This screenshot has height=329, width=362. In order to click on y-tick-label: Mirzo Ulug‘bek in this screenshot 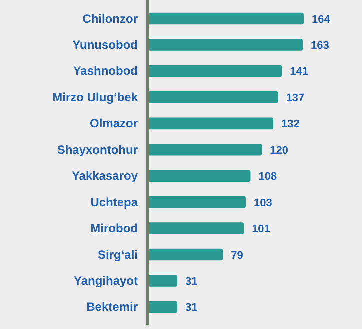, I will do `click(95, 97)`.